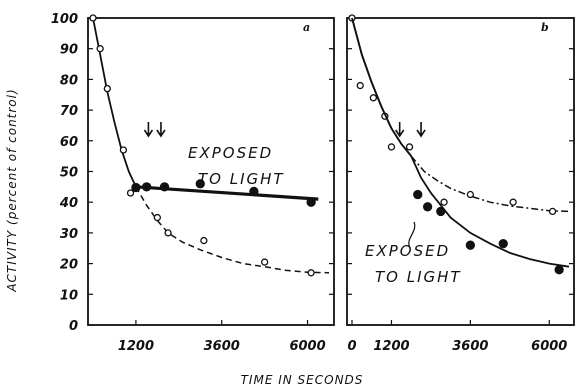  What do you see at coordinates (69, 234) in the screenshot?
I see `y-tick-label: 30` at bounding box center [69, 234].